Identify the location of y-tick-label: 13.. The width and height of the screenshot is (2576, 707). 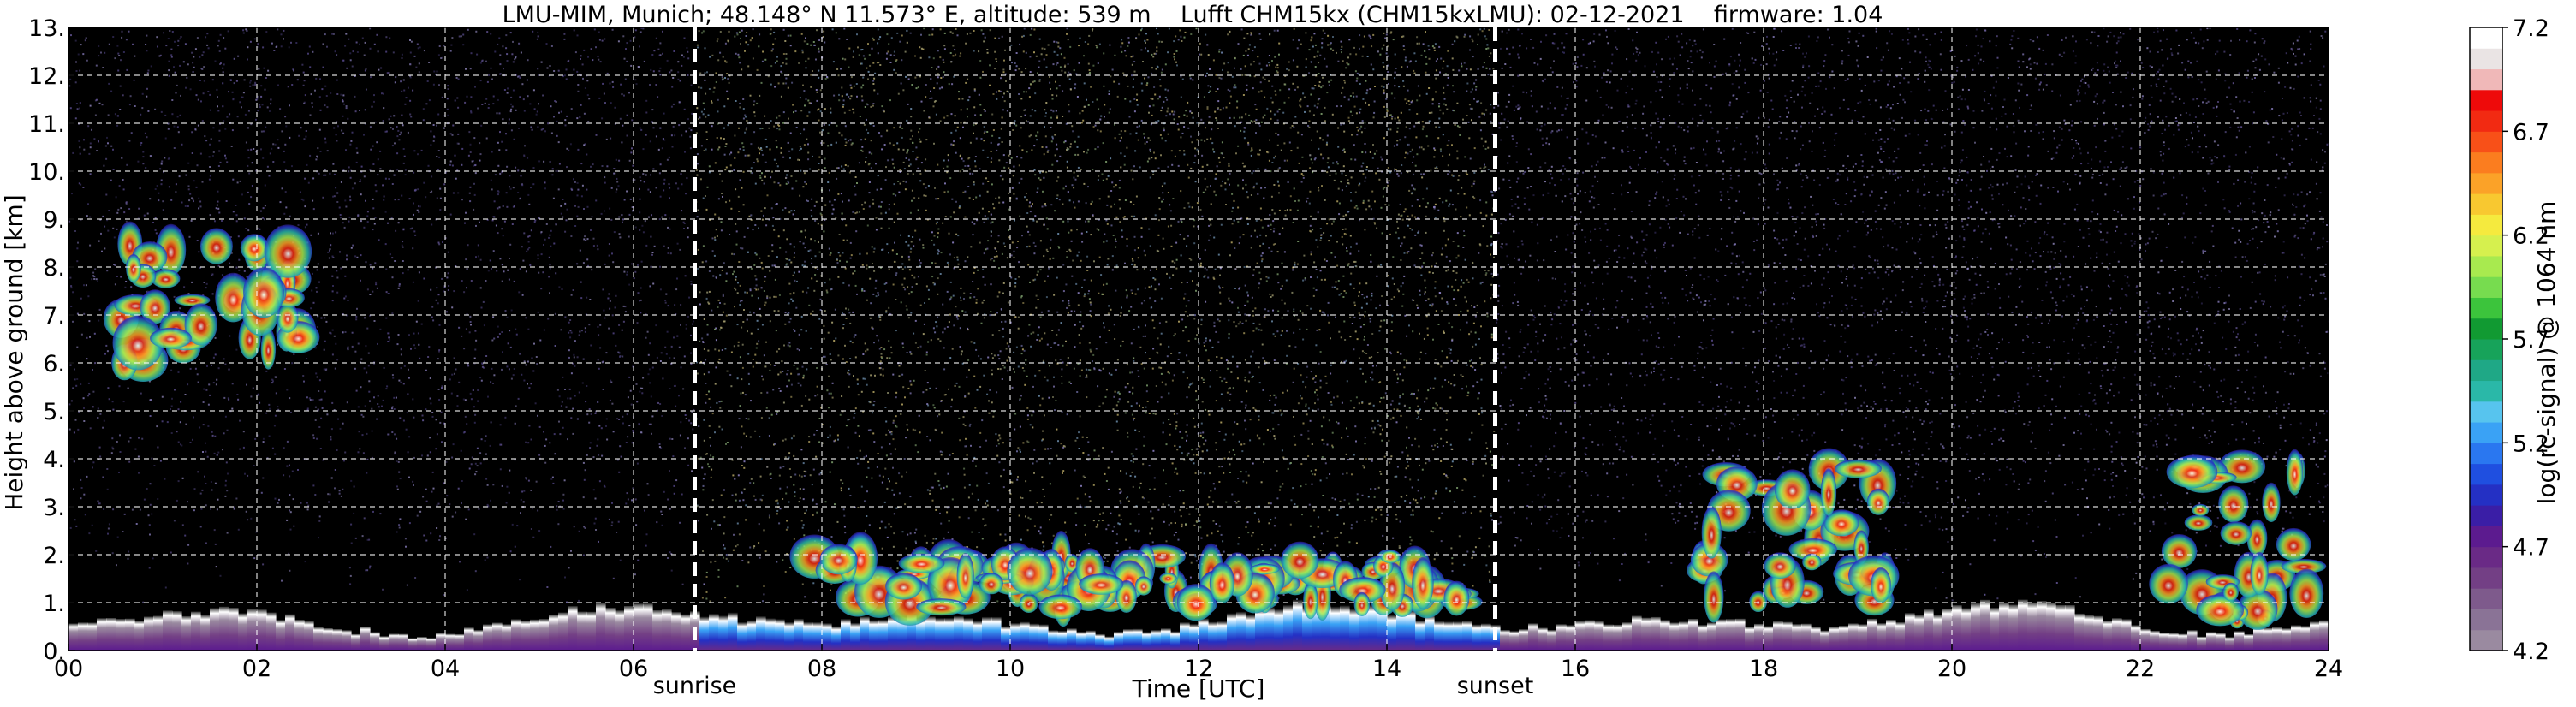
(46, 28).